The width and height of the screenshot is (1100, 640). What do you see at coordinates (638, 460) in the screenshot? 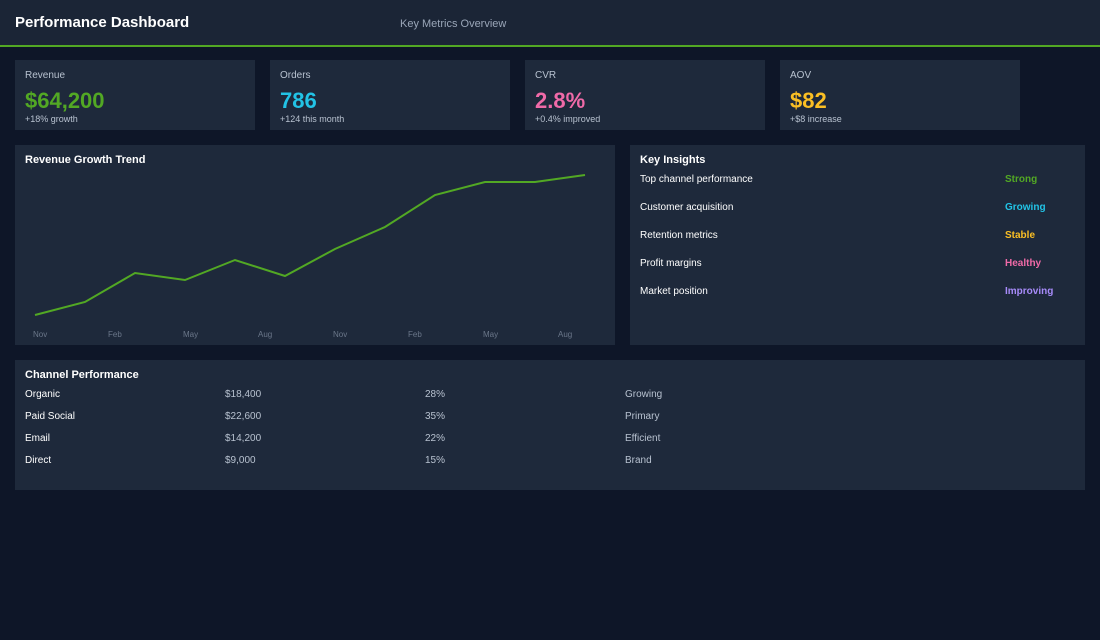
I see `table-cell: Brand` at bounding box center [638, 460].